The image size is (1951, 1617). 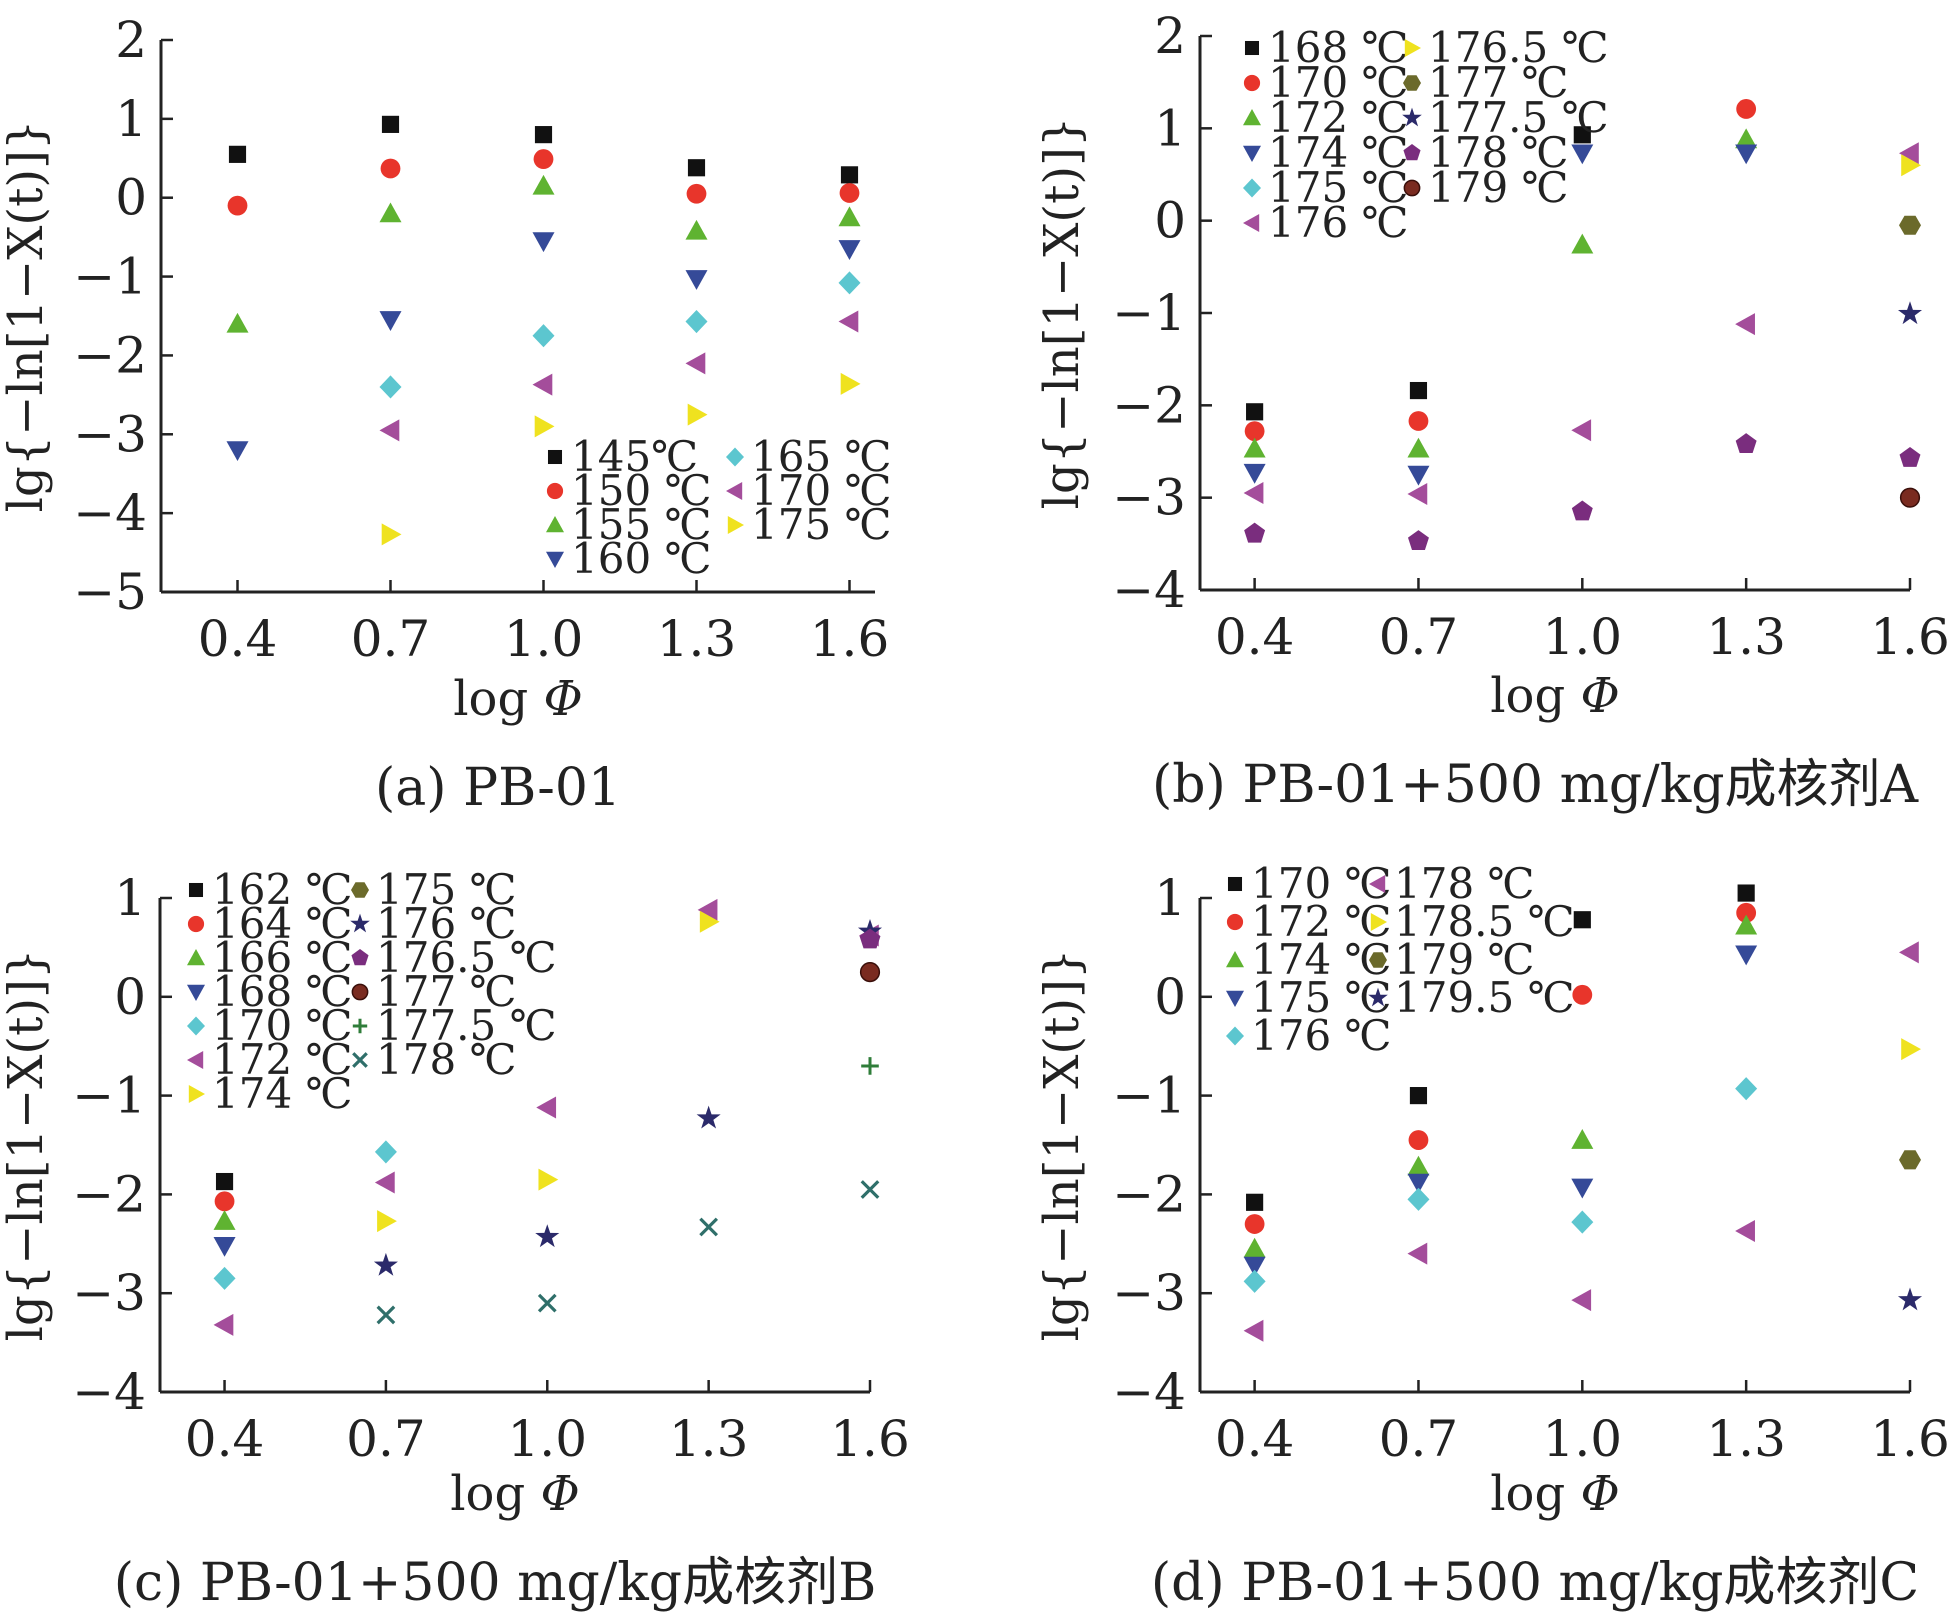 I want to click on series-179C, so click(x=1910, y=1160).